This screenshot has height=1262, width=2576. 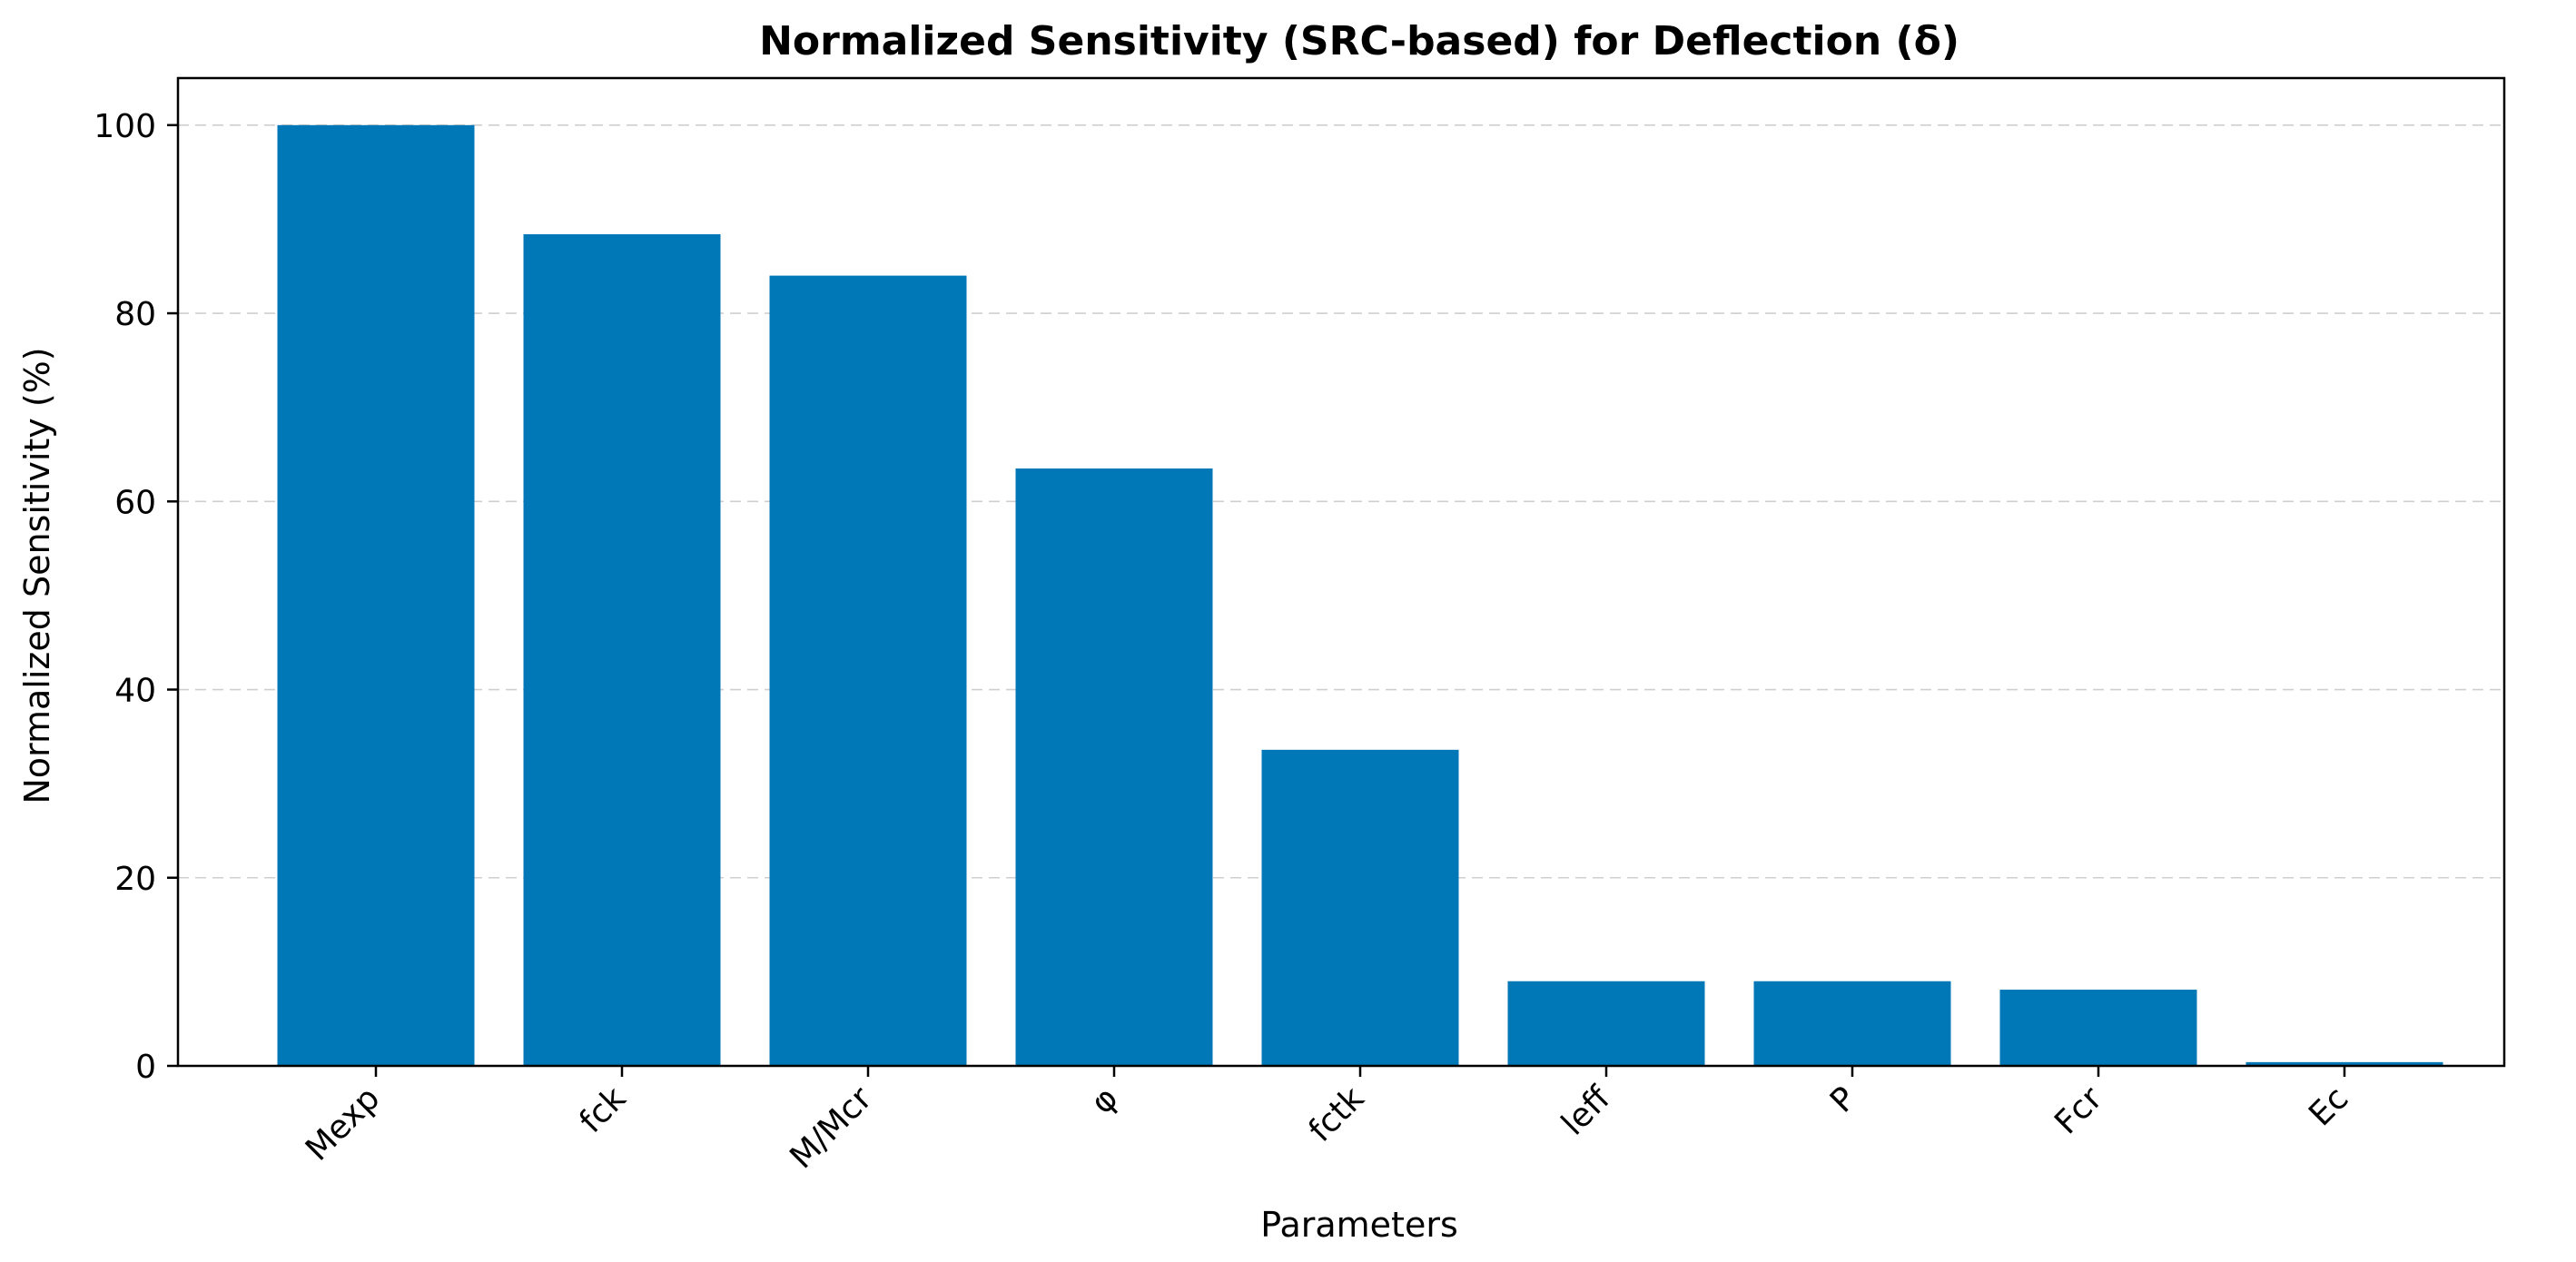 What do you see at coordinates (1105, 1100) in the screenshot?
I see `x-tick-label: φ` at bounding box center [1105, 1100].